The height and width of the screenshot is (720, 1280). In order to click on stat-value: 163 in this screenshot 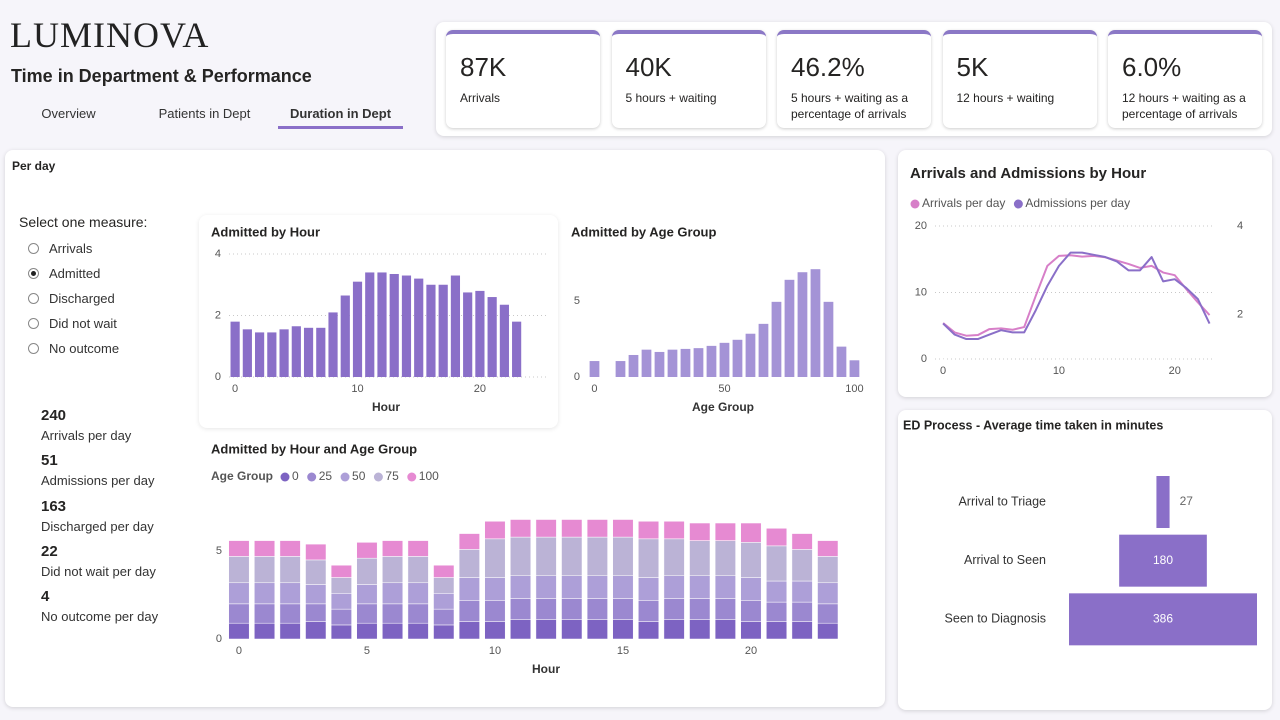, I will do `click(54, 506)`.